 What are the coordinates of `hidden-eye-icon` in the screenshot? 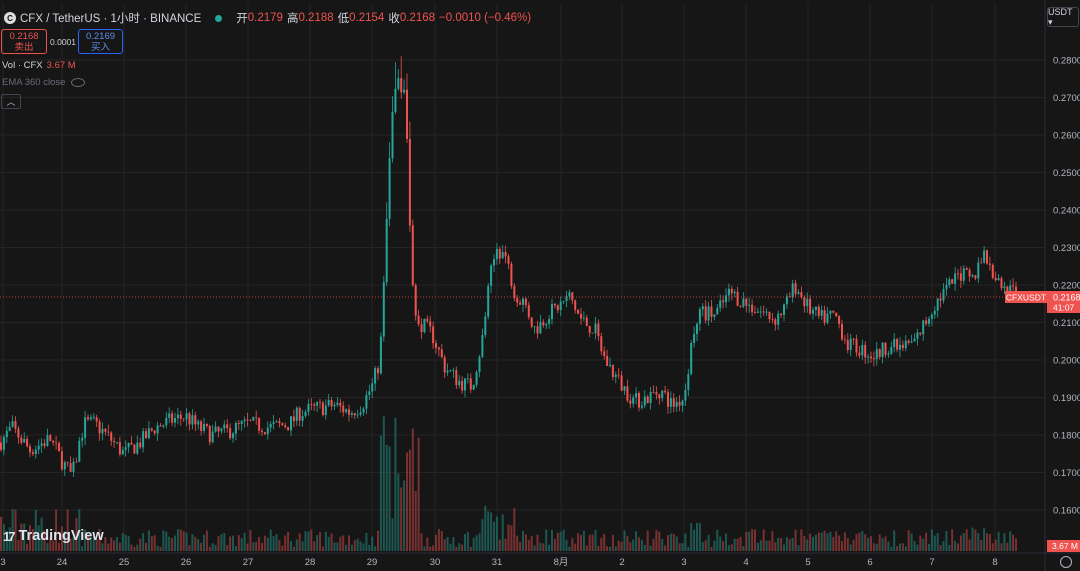 It's located at (78, 82).